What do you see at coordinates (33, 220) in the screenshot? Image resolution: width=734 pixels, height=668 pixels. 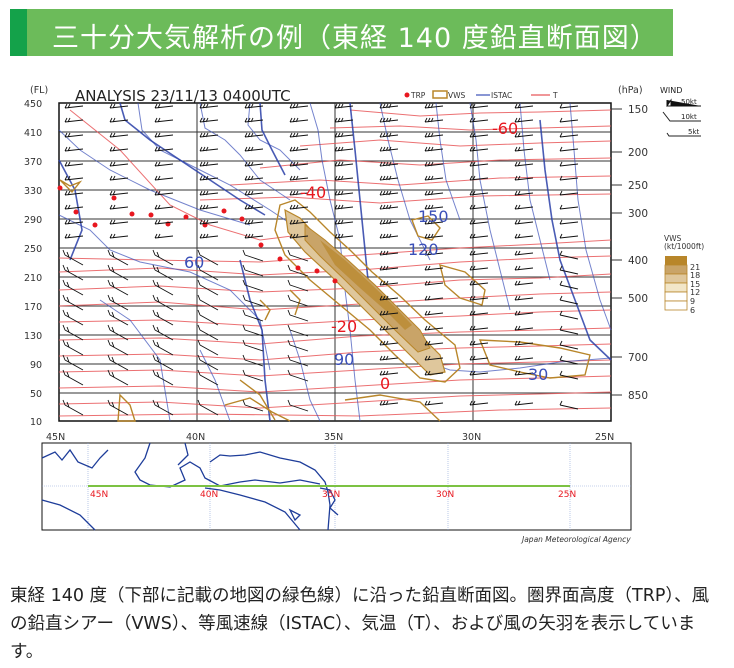 I see `svg-text: 290` at bounding box center [33, 220].